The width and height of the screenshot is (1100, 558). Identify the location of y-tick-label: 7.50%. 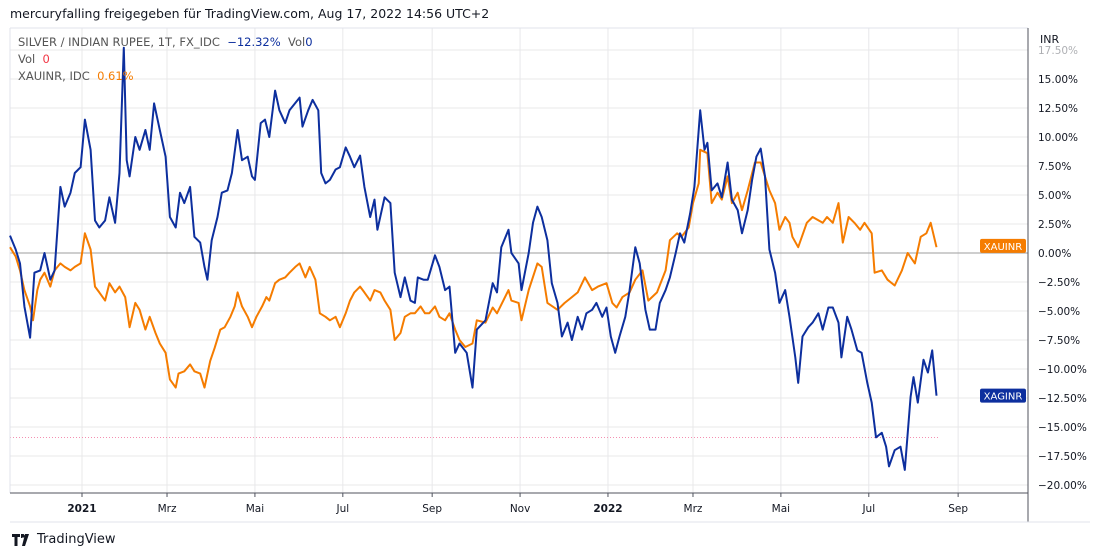
(1054, 167).